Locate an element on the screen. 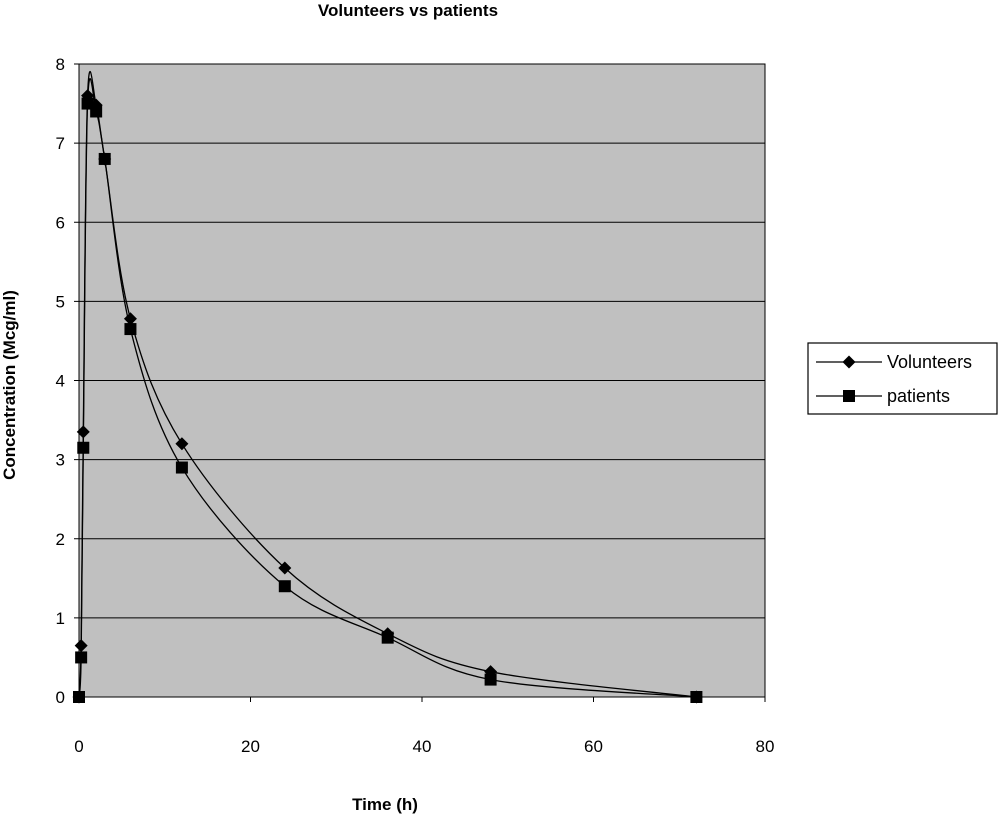  legend: Volunteers patients is located at coordinates (902, 378).